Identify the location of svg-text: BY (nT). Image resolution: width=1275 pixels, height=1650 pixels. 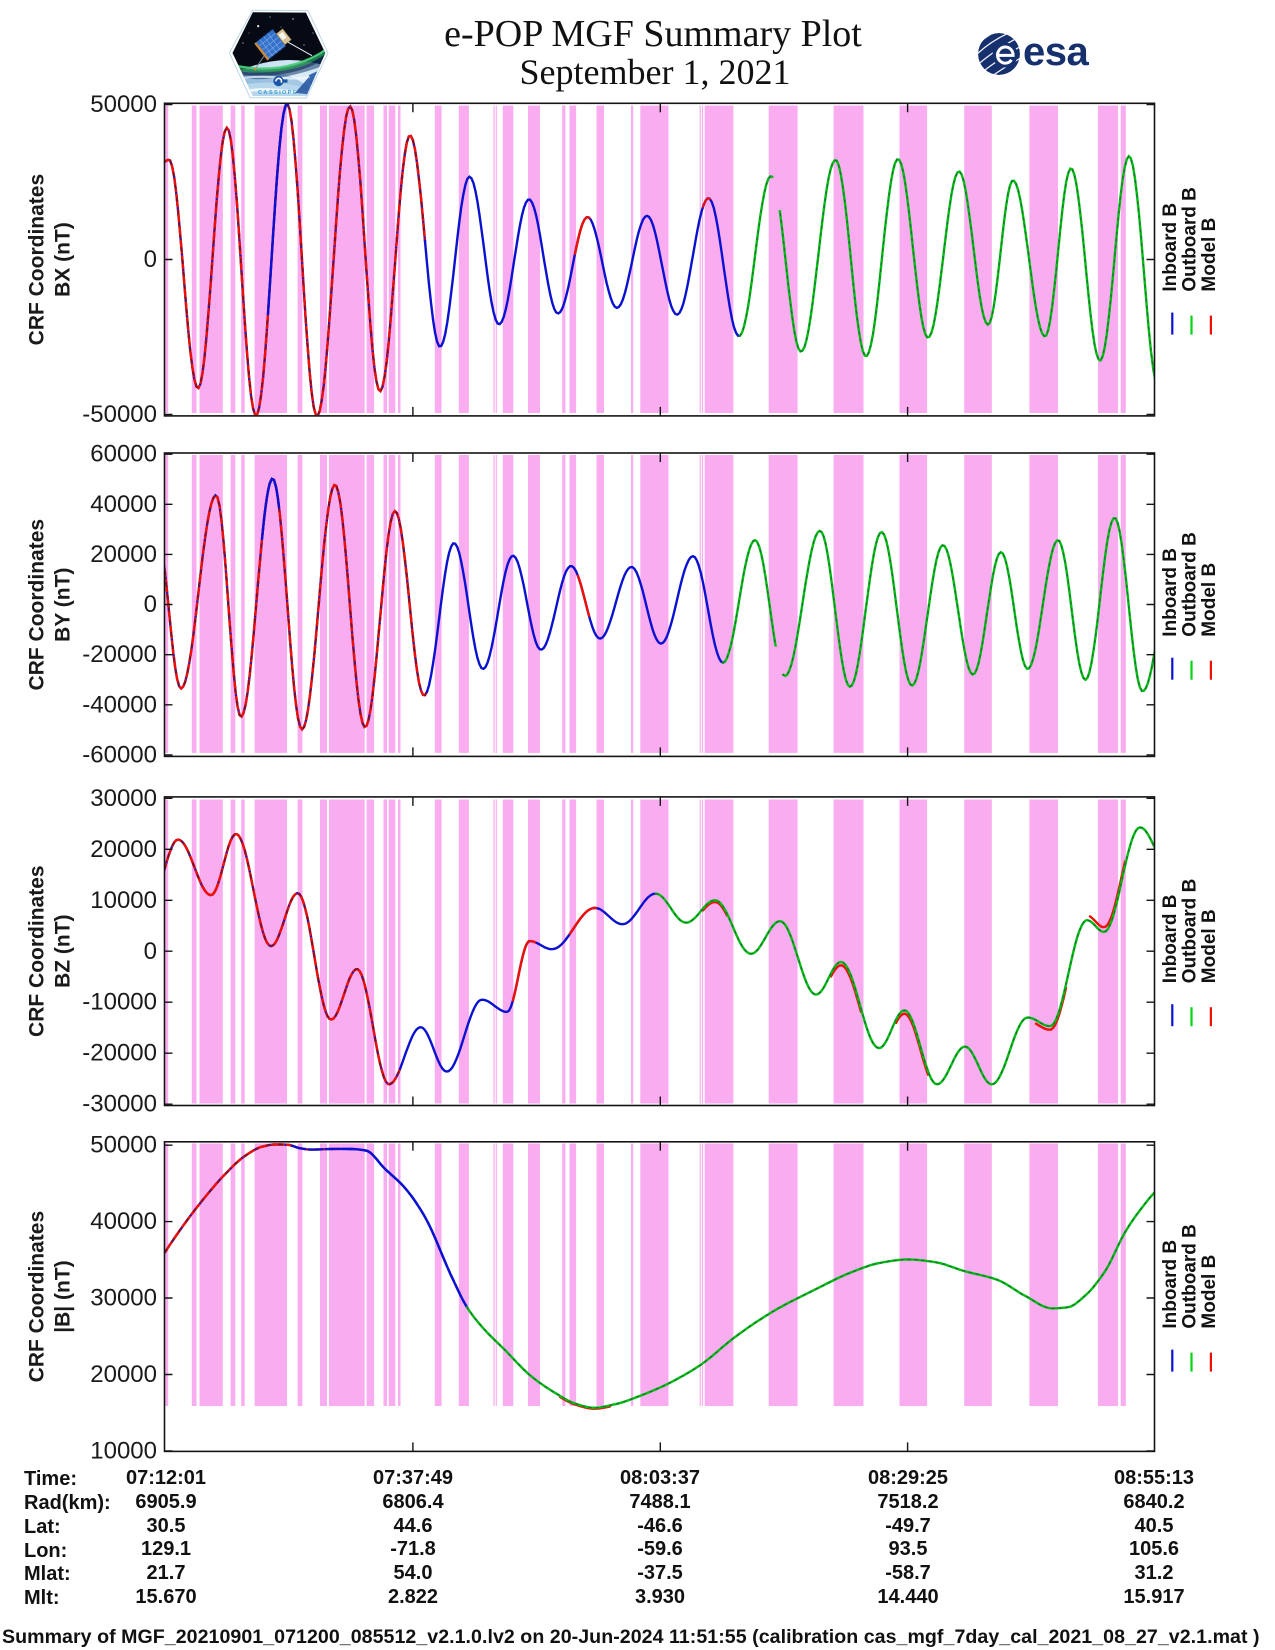
(63, 605).